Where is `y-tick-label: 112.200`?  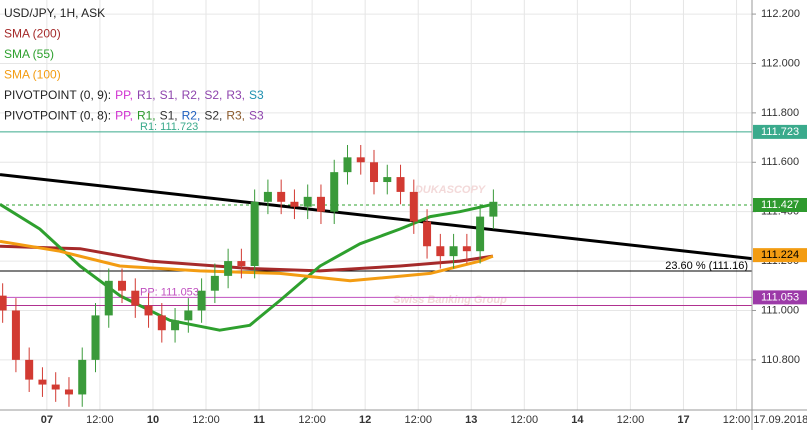
y-tick-label: 112.200 is located at coordinates (780, 14).